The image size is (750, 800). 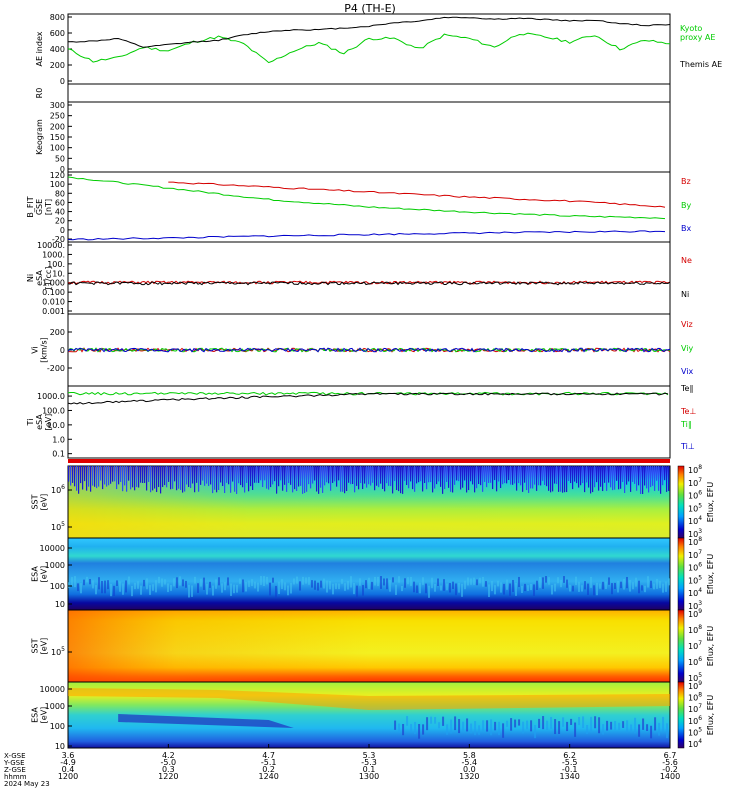 What do you see at coordinates (68, 776) in the screenshot?
I see `footer-t-value: 1200` at bounding box center [68, 776].